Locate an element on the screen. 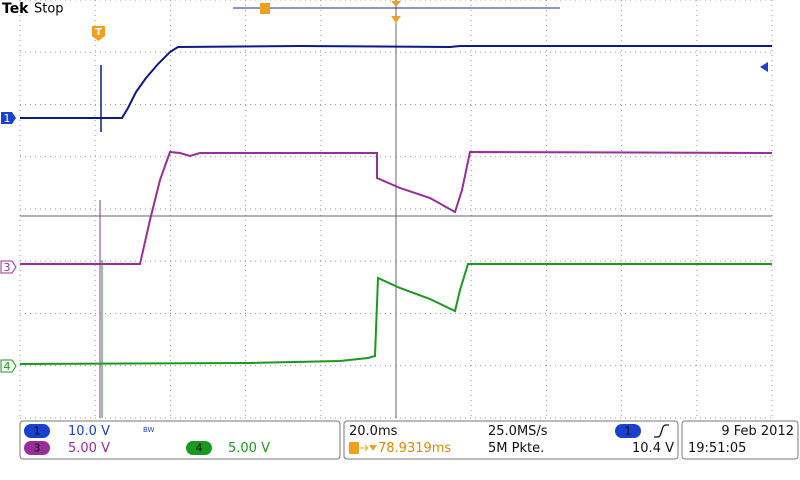 Image resolution: width=800 pixels, height=480 pixels. expansion-marker is located at coordinates (396, 4).